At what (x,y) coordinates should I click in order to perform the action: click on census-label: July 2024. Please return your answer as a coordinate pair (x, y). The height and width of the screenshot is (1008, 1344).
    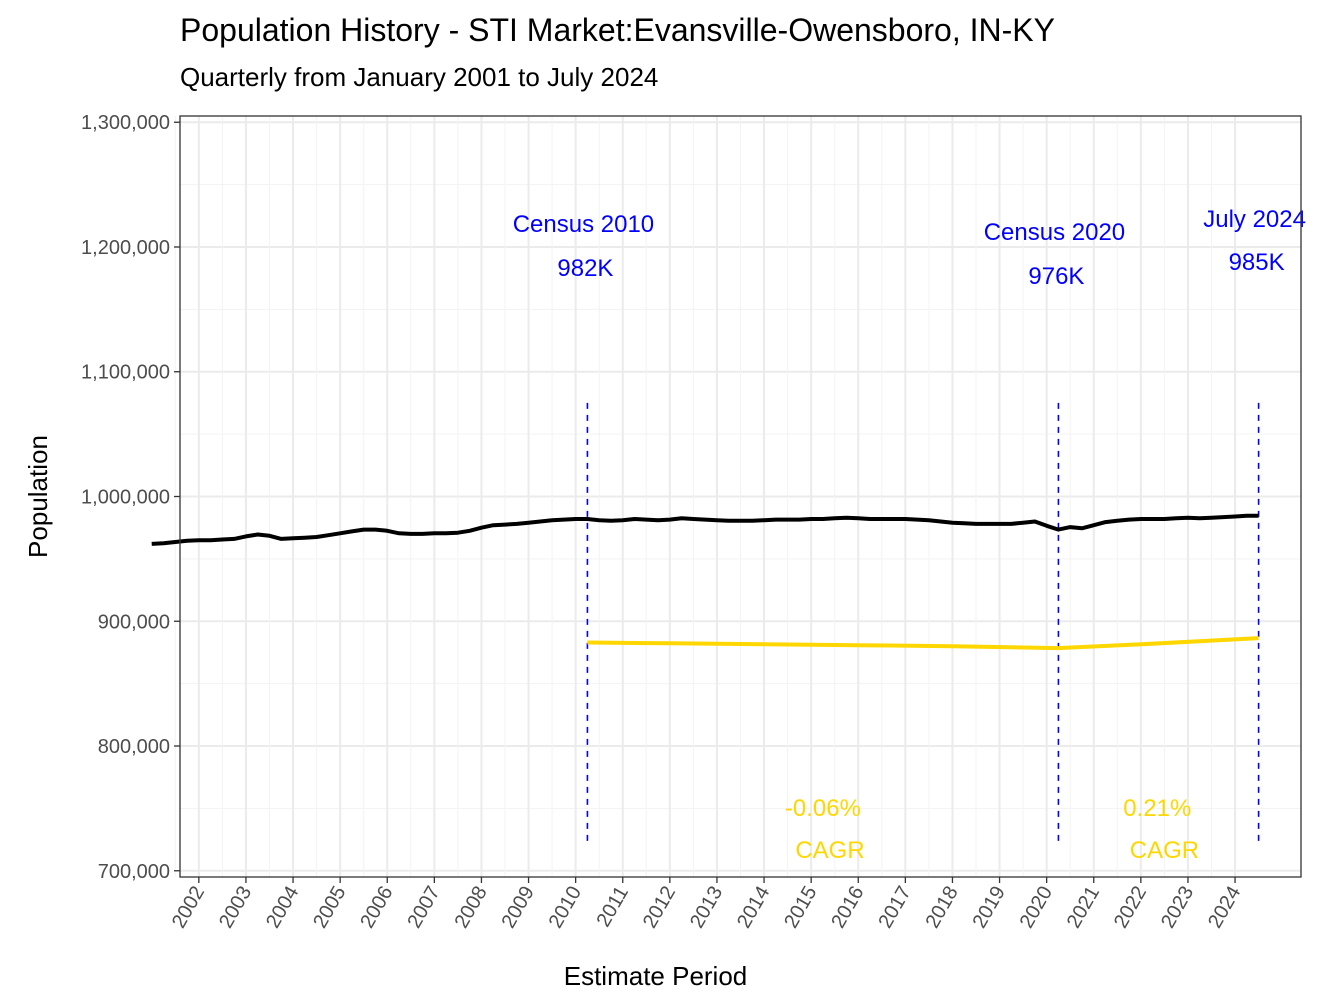
    Looking at the image, I should click on (1254, 219).